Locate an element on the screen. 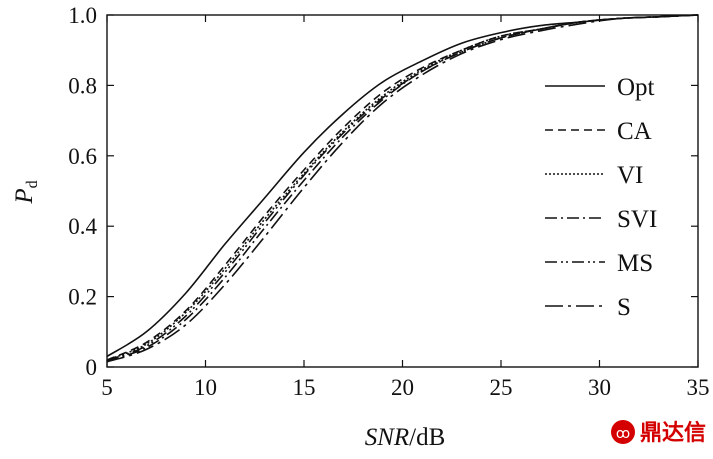 Image resolution: width=713 pixels, height=459 pixels. x-tick-label: 15 is located at coordinates (304, 387).